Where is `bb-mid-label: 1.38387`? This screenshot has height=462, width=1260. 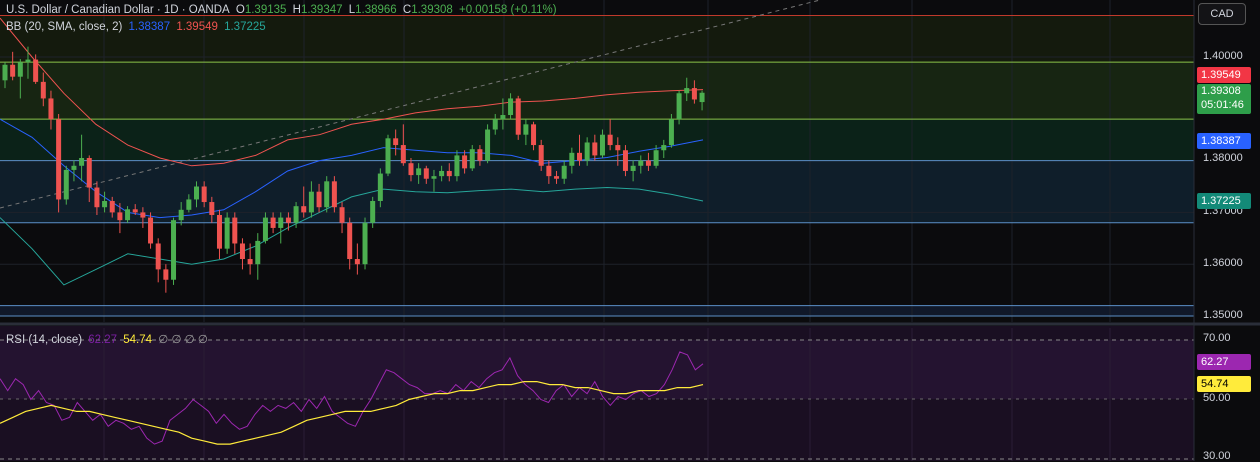
bb-mid-label: 1.38387 is located at coordinates (1224, 141).